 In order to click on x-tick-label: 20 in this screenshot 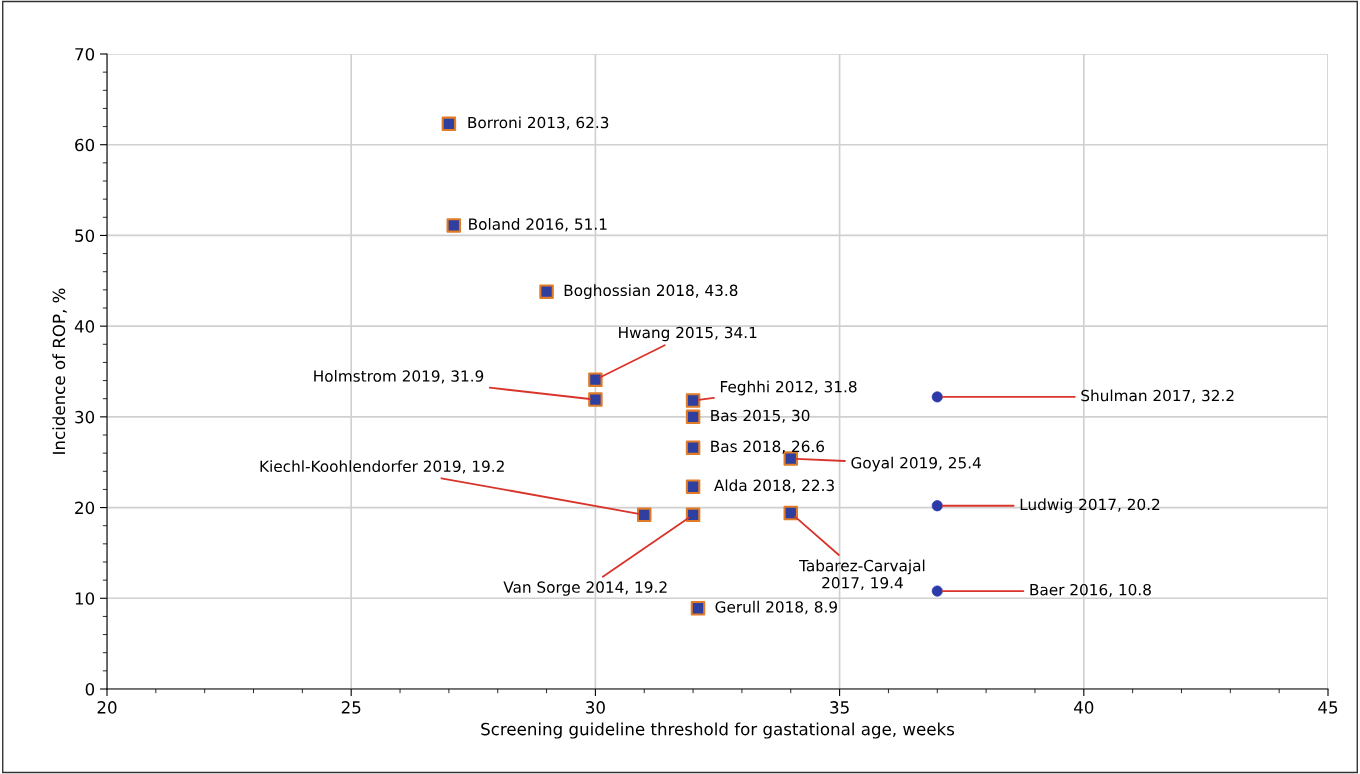, I will do `click(107, 707)`.